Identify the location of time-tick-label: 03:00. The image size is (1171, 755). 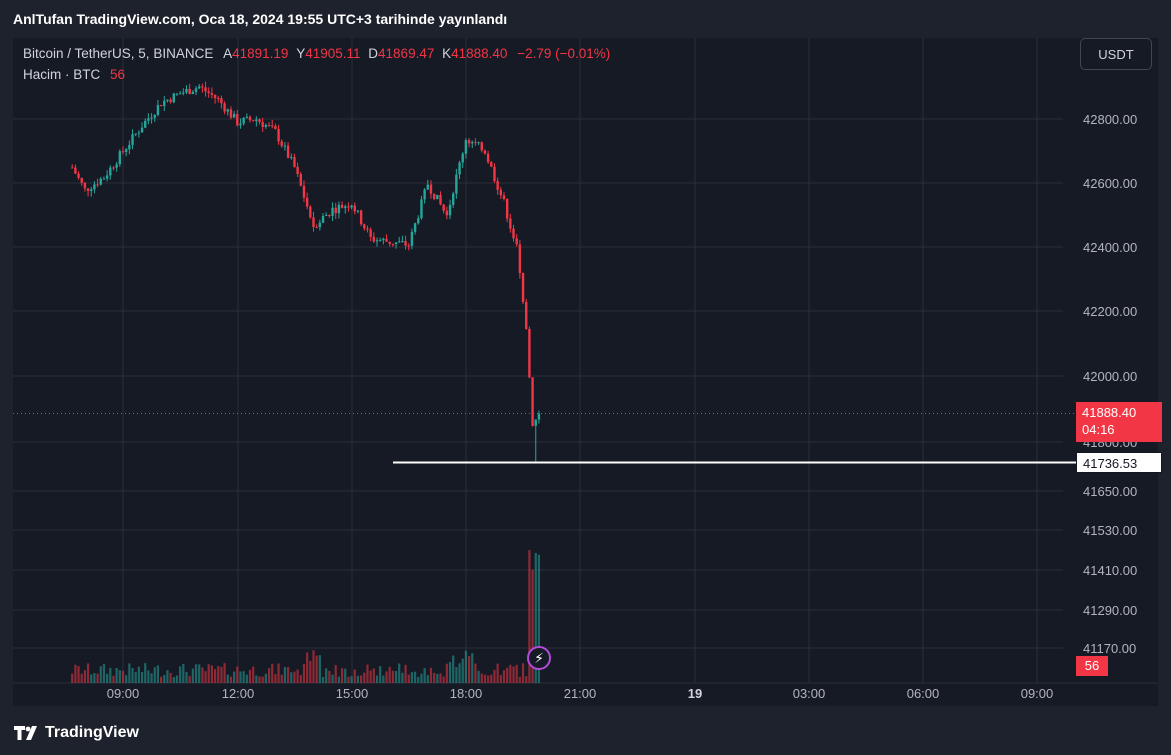
(809, 693).